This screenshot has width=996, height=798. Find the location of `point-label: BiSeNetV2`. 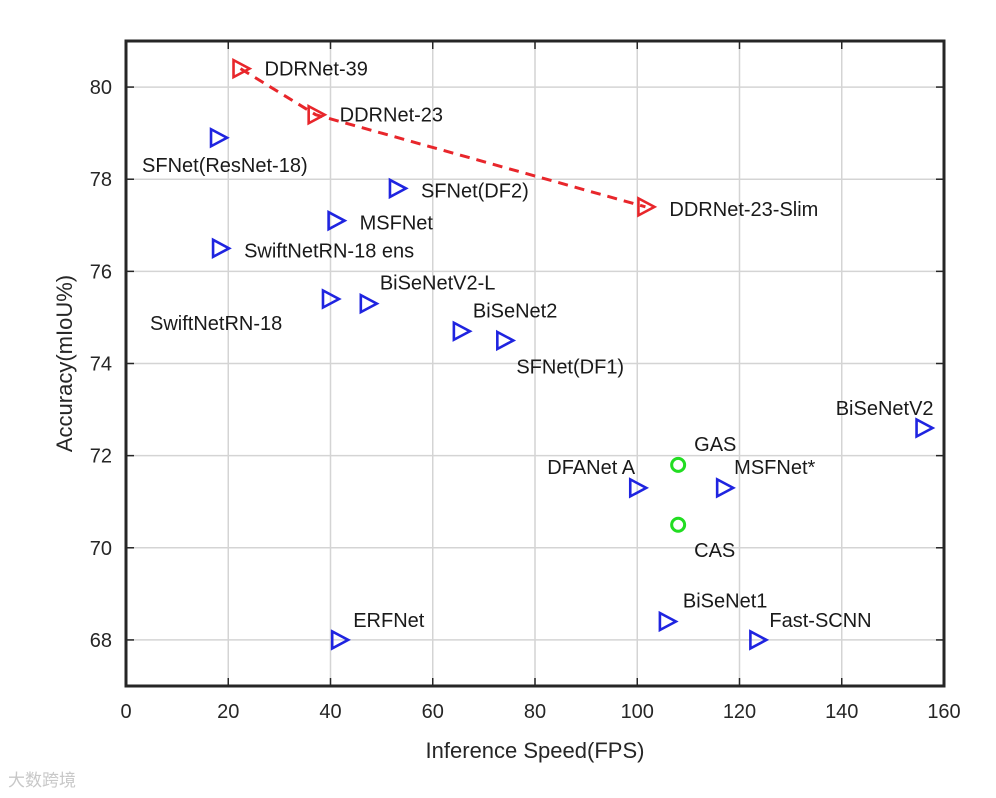

point-label: BiSeNetV2 is located at coordinates (885, 409).